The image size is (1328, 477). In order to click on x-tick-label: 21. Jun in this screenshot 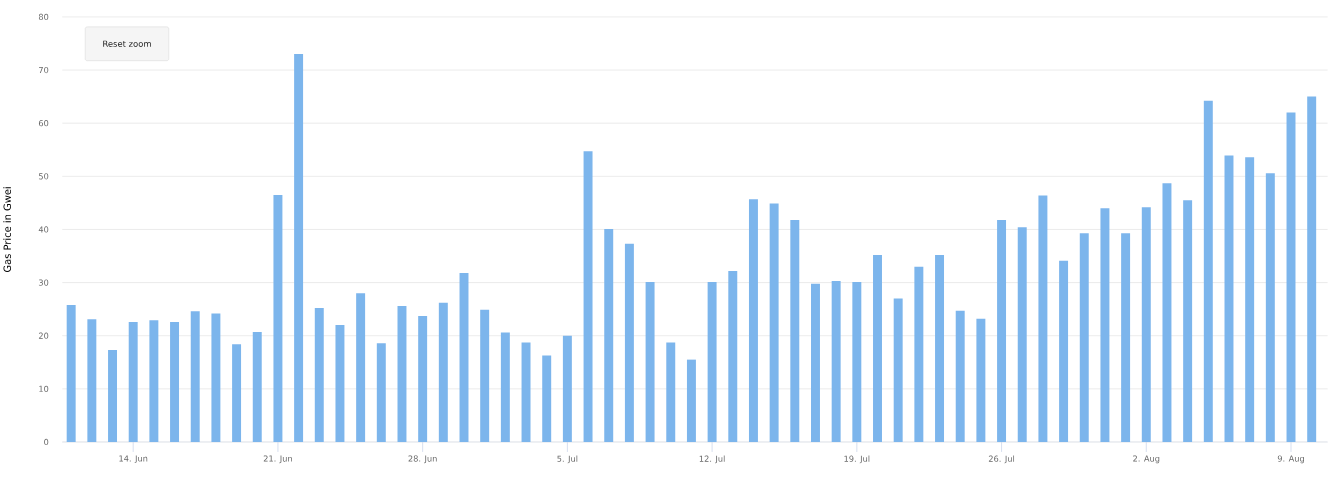, I will do `click(277, 459)`.